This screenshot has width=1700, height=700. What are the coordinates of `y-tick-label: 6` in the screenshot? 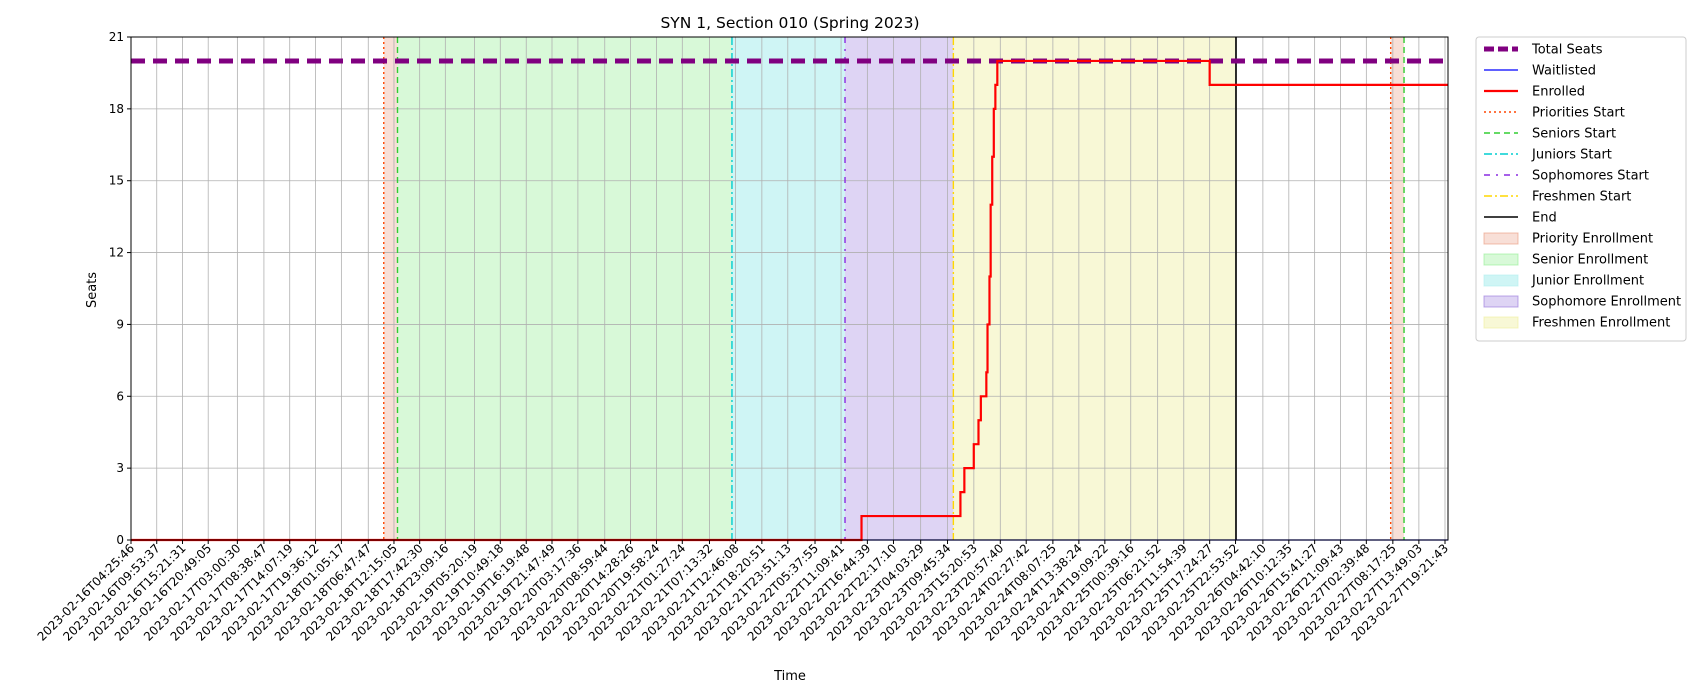 It's located at (120, 396).